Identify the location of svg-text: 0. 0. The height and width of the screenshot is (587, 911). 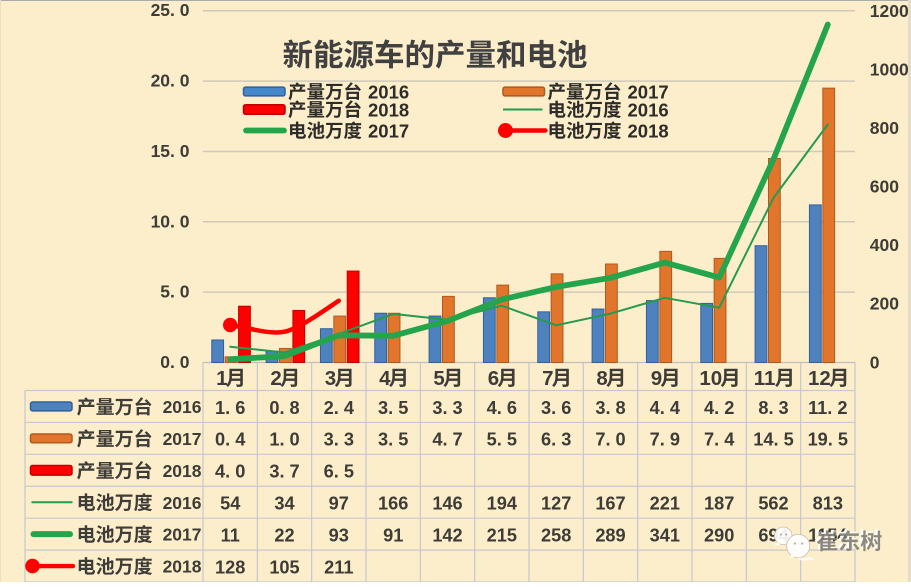
(174, 362).